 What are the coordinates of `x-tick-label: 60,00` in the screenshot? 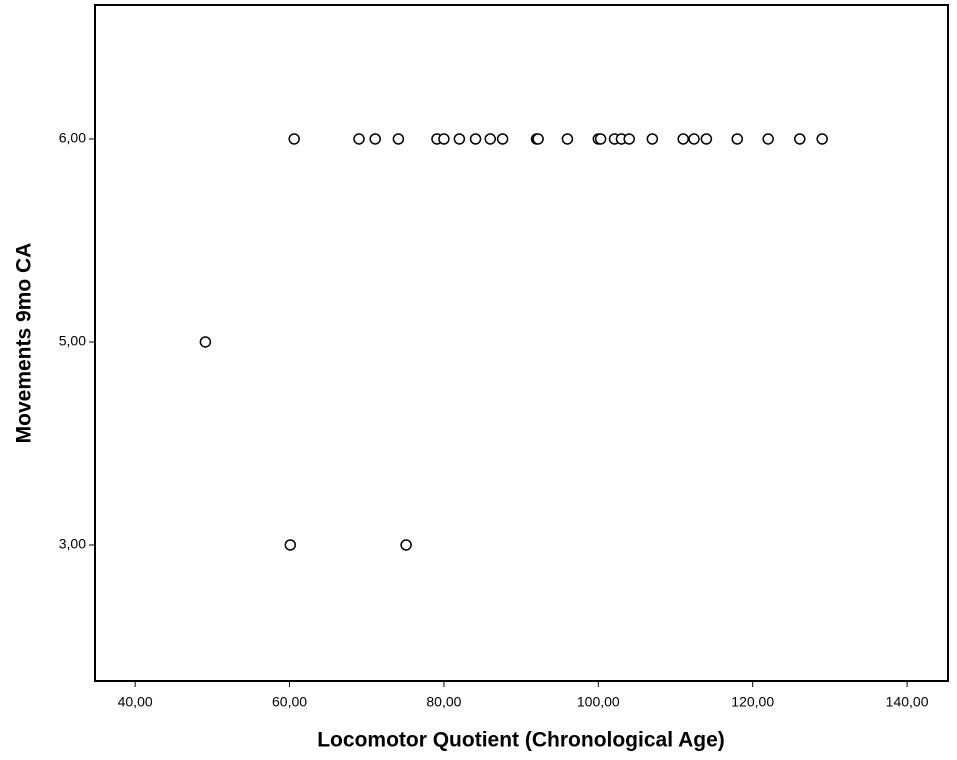 It's located at (289, 702).